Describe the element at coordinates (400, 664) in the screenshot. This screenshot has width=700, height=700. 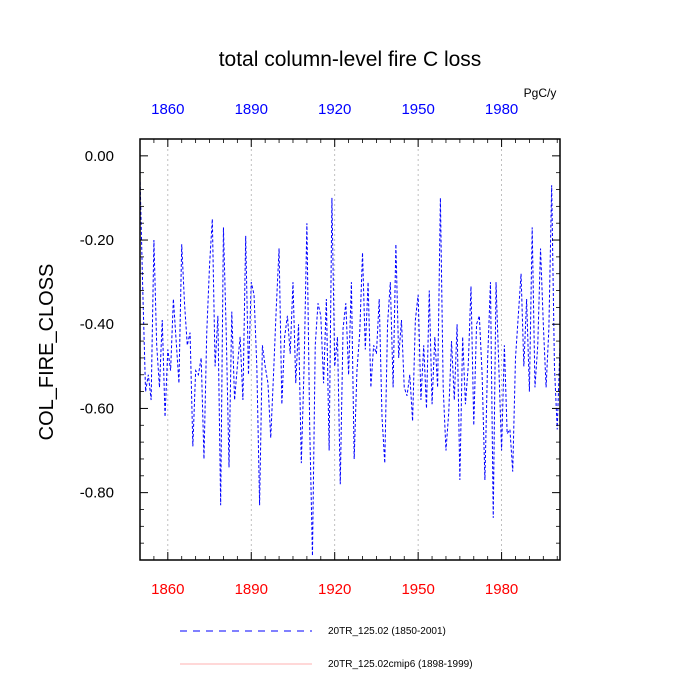
I see `legend-label-series-2: 20TR_125.02cmip6 (1898-1999)` at that location.